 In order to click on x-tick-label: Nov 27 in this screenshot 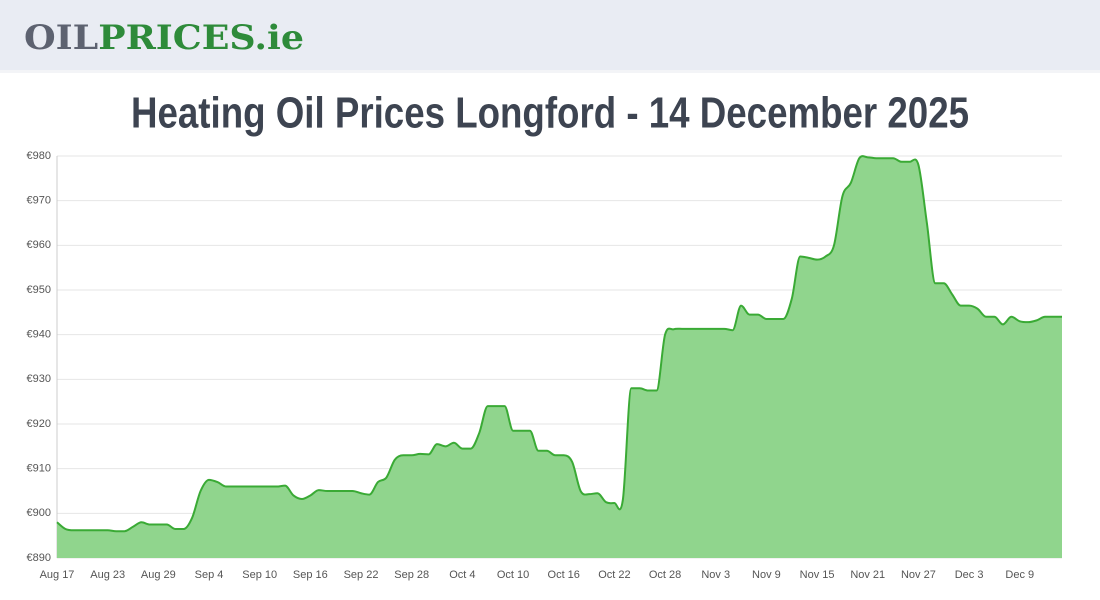, I will do `click(918, 575)`.